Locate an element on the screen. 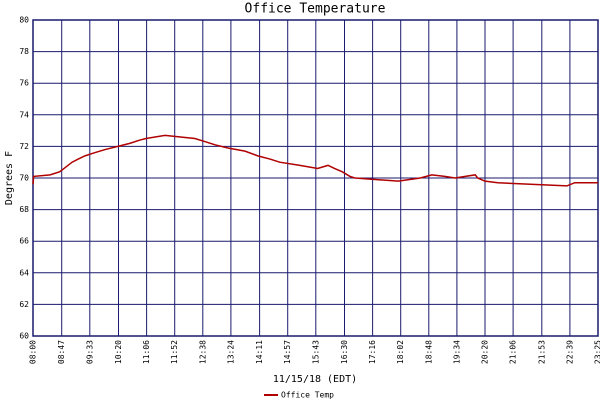 Image resolution: width=600 pixels, height=400 pixels. legend: Office Temp is located at coordinates (299, 395).